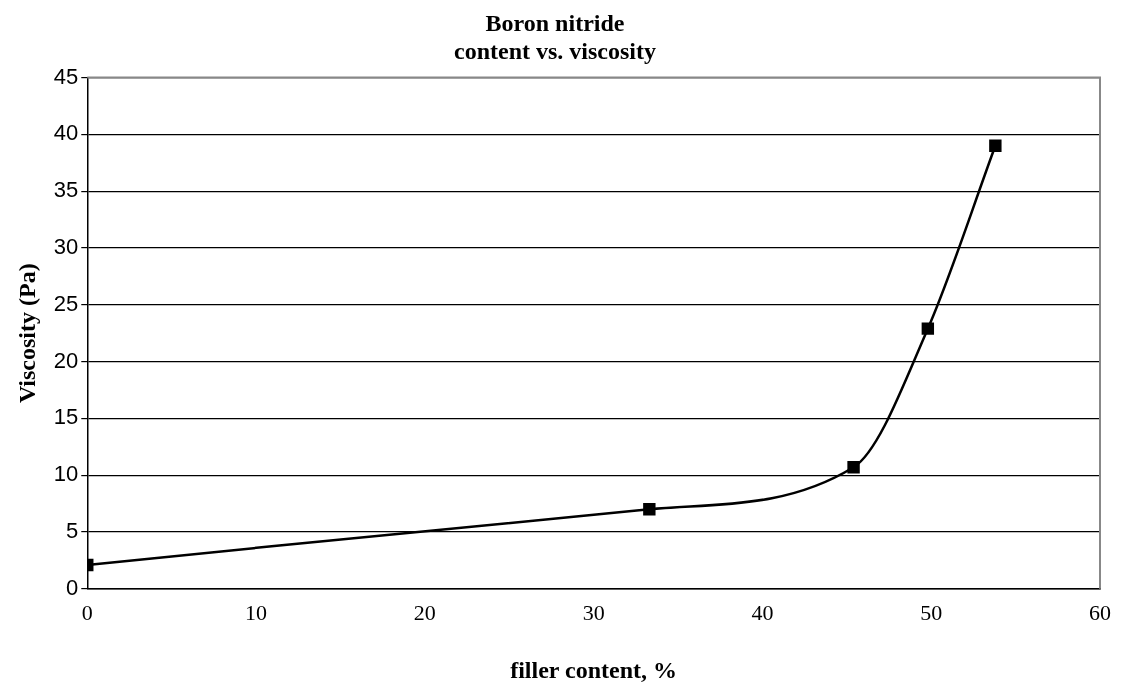  What do you see at coordinates (72, 587) in the screenshot?
I see `y-tick-label: 0` at bounding box center [72, 587].